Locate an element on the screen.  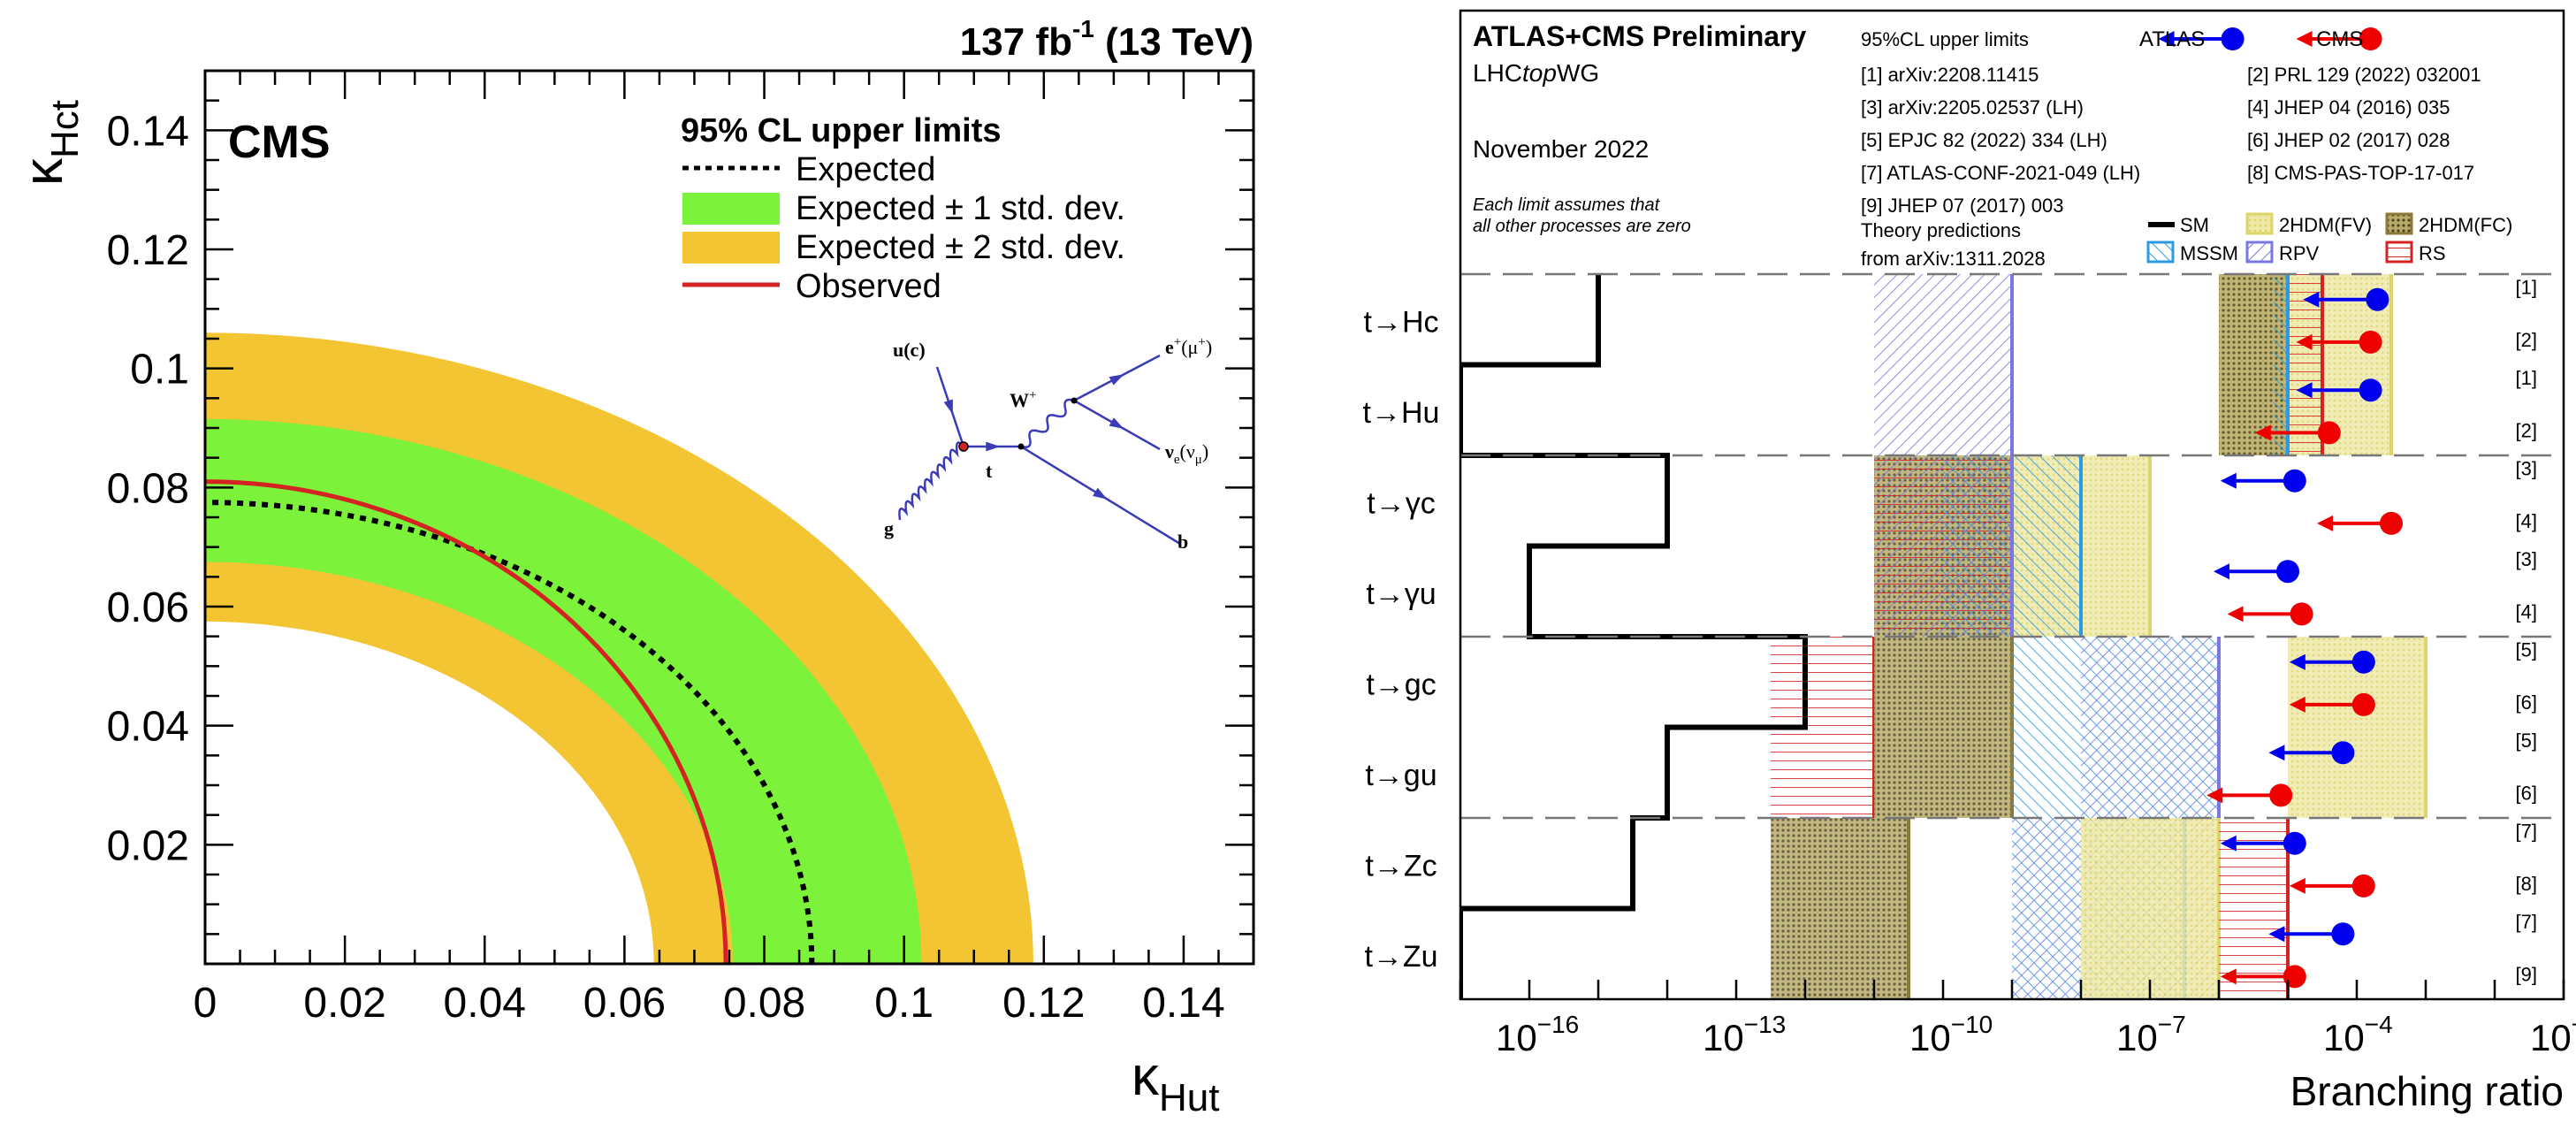
observed-contour is located at coordinates (466, 721).